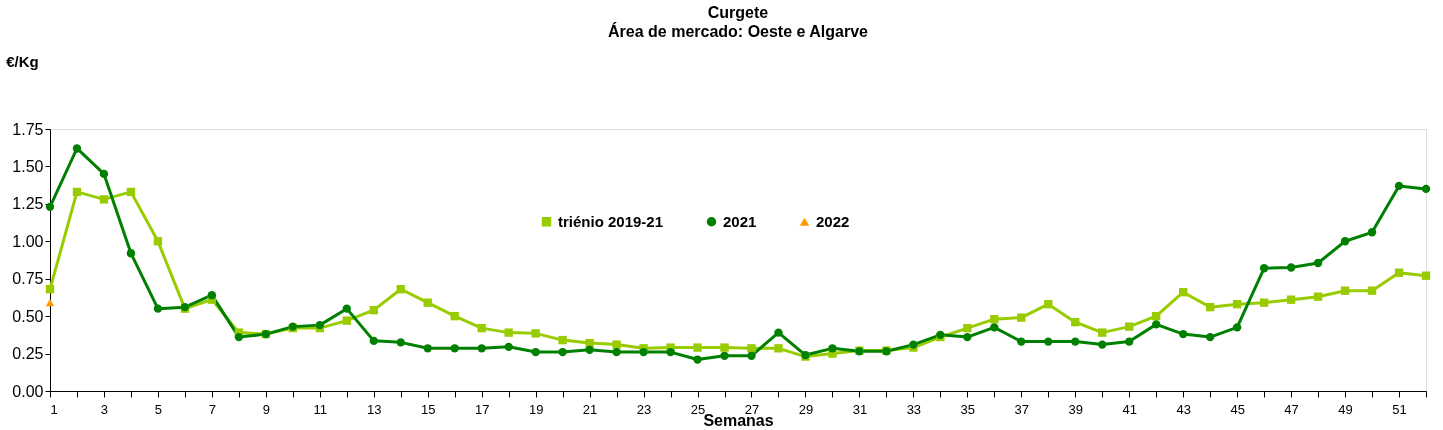  I want to click on y-tick-label: 1.00, so click(28, 241).